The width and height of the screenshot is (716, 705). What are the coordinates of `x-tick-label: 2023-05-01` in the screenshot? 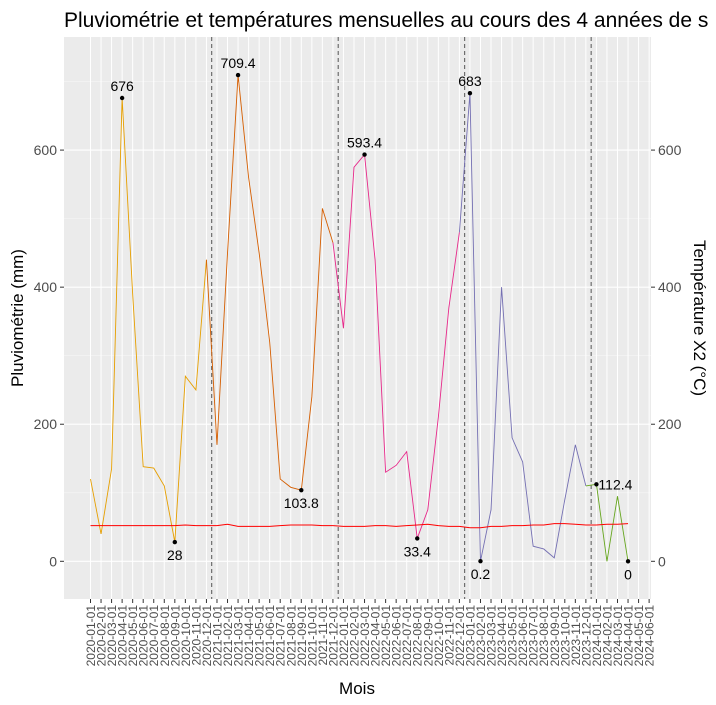 It's located at (513, 636).